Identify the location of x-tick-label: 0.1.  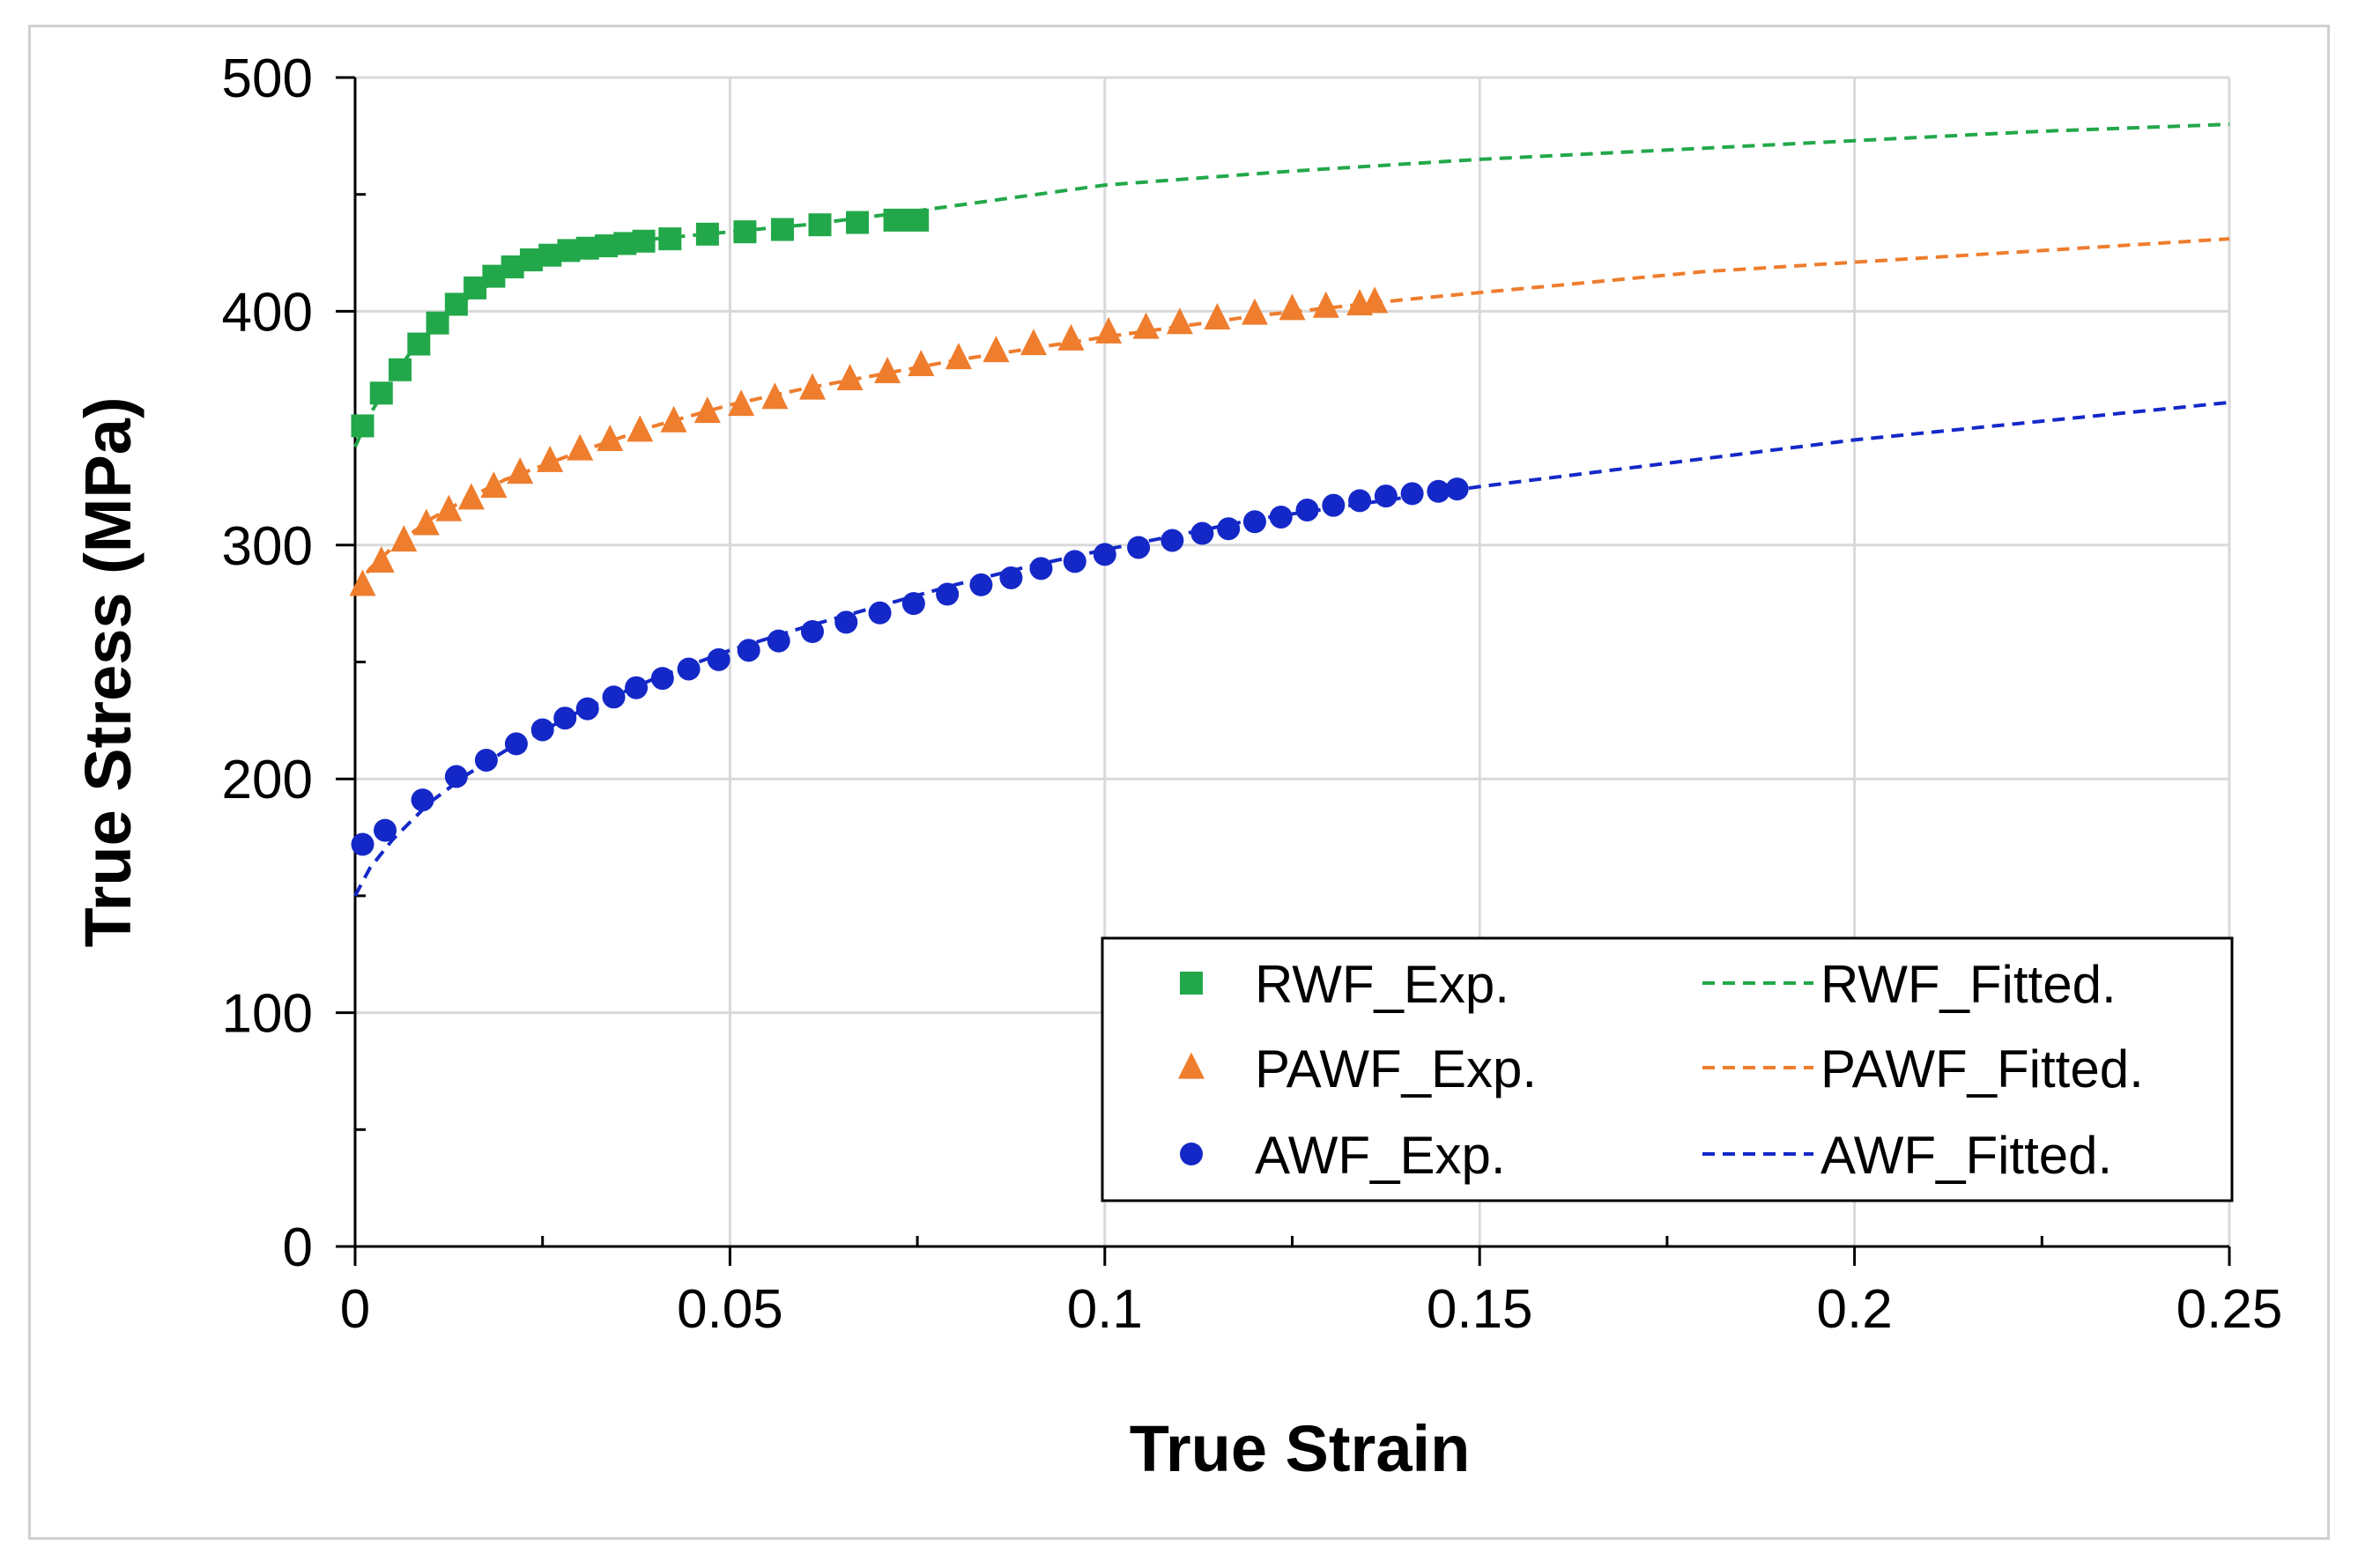
(1105, 1309).